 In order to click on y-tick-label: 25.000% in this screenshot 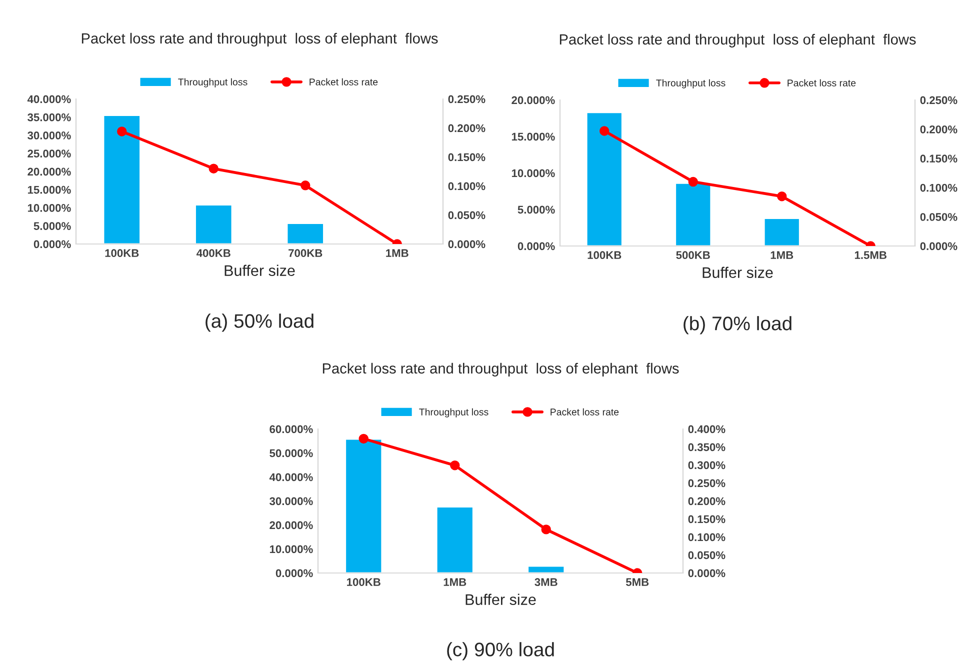, I will do `click(49, 154)`.